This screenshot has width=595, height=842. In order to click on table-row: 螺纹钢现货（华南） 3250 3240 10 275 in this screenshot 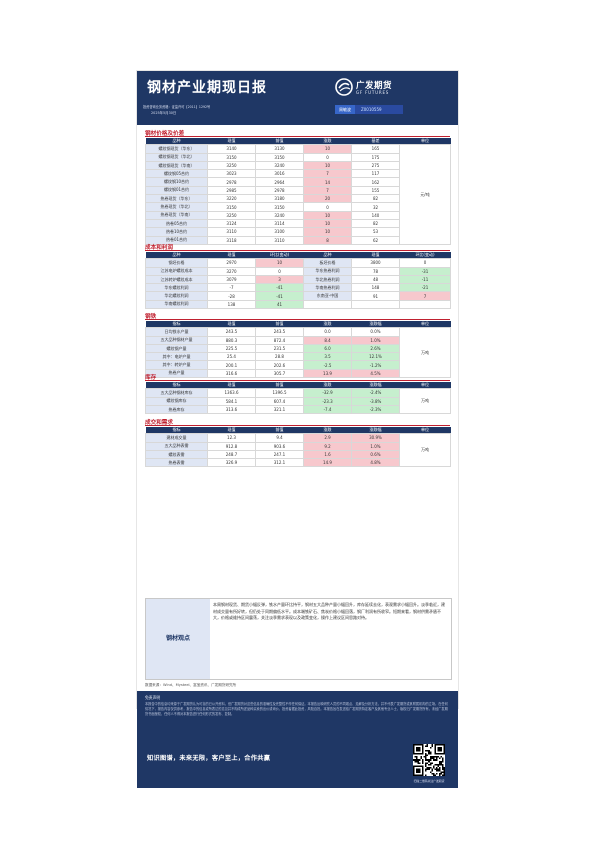, I will do `click(298, 165)`.